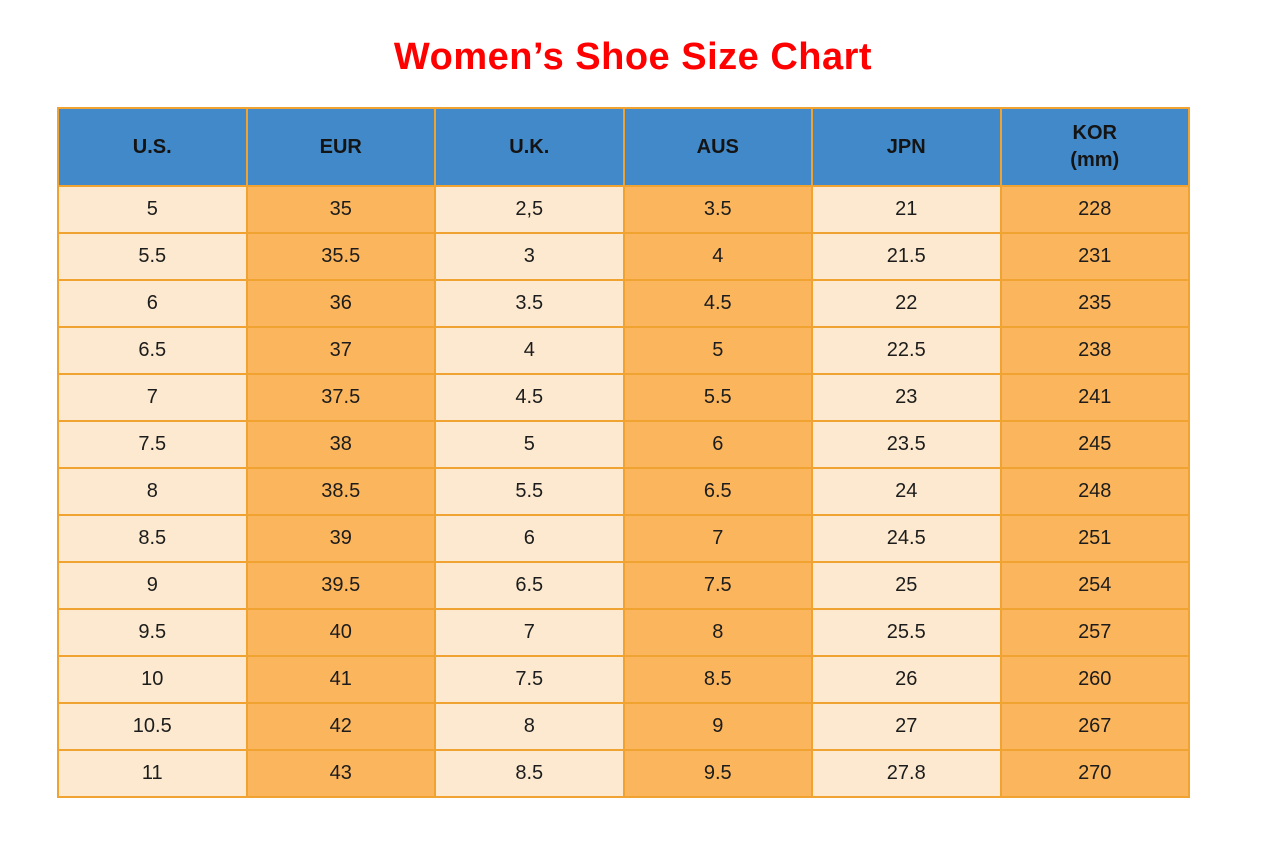  What do you see at coordinates (717, 147) in the screenshot?
I see `column-header: AUS` at bounding box center [717, 147].